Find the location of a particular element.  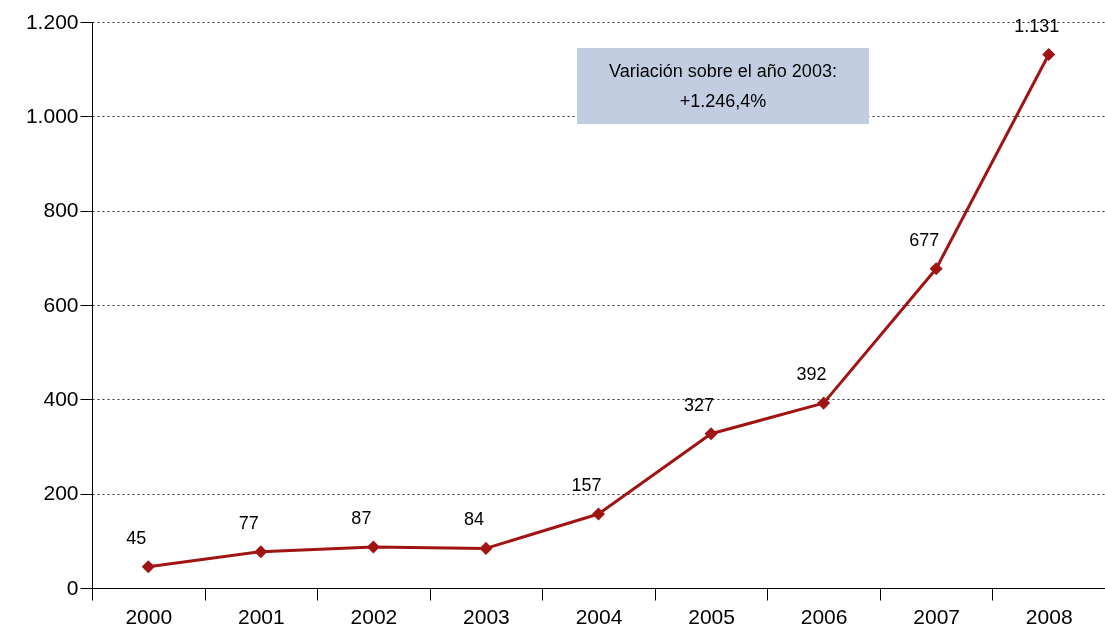

x-tick-label: 2008 is located at coordinates (1049, 616).